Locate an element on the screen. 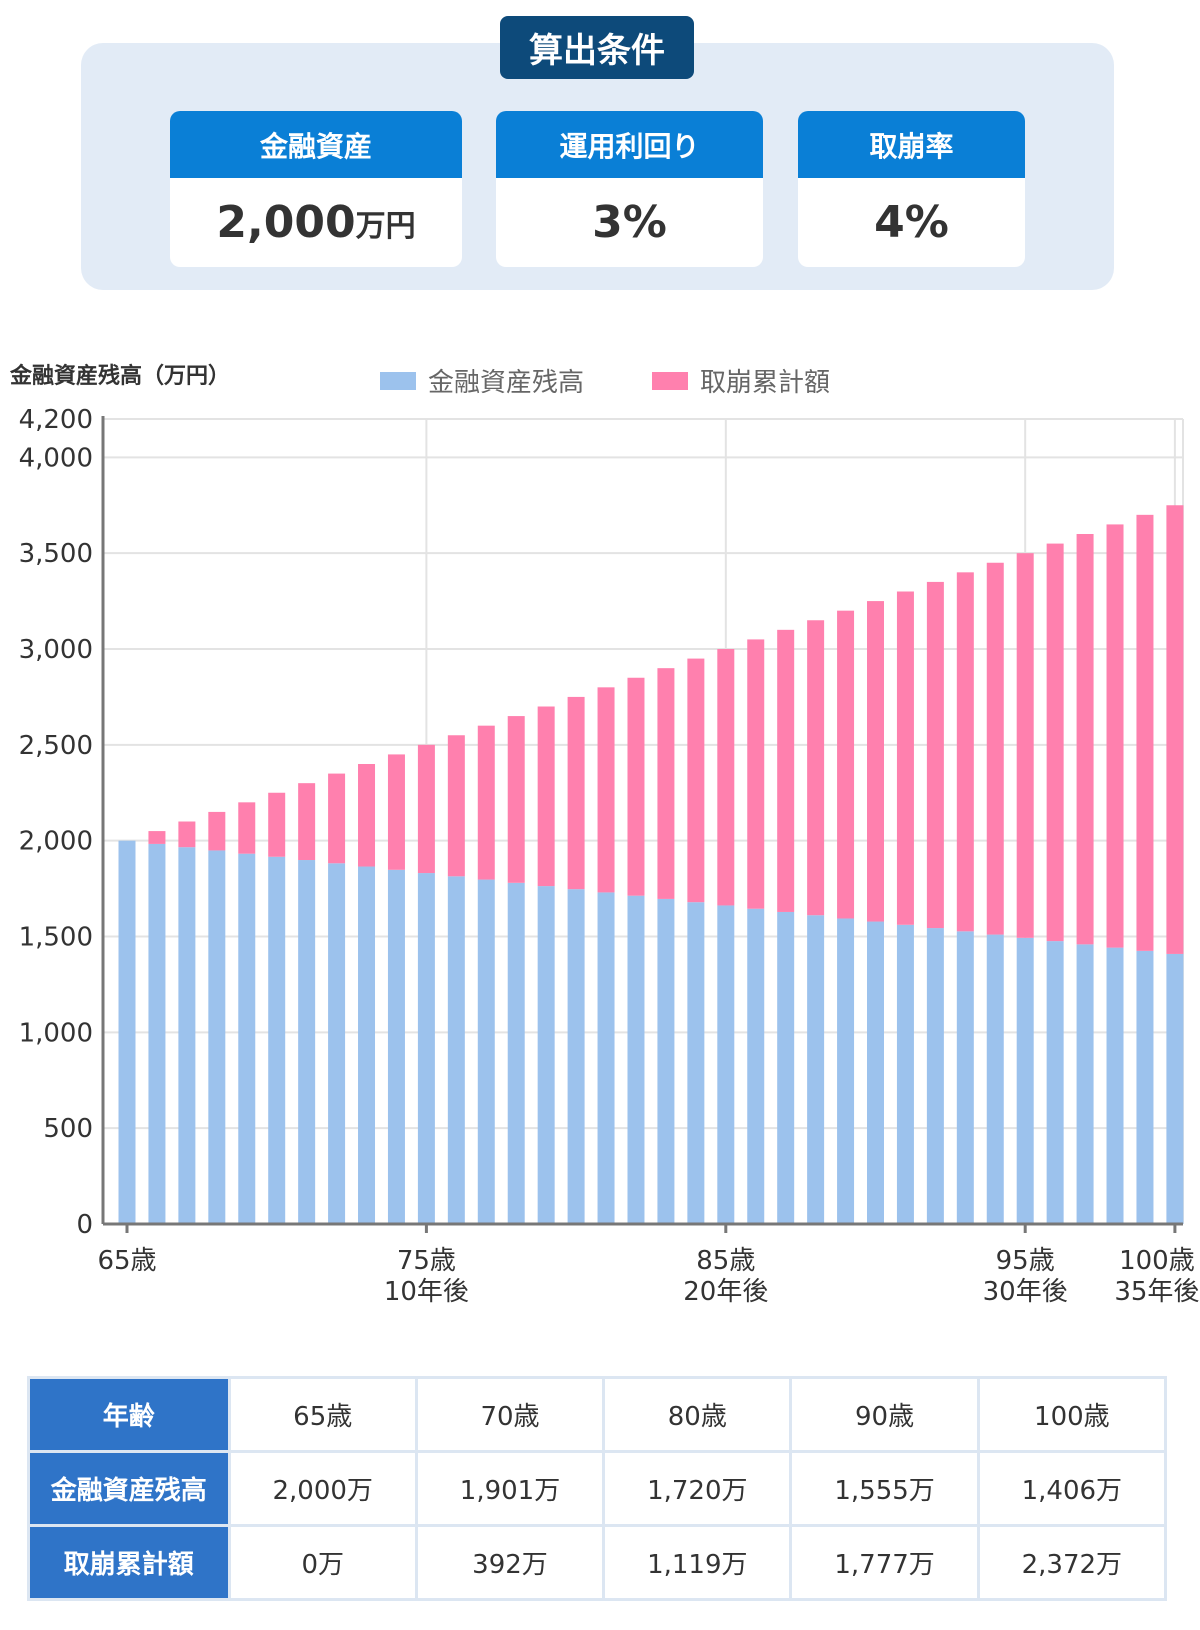  table-cell: 0万 is located at coordinates (322, 1562).